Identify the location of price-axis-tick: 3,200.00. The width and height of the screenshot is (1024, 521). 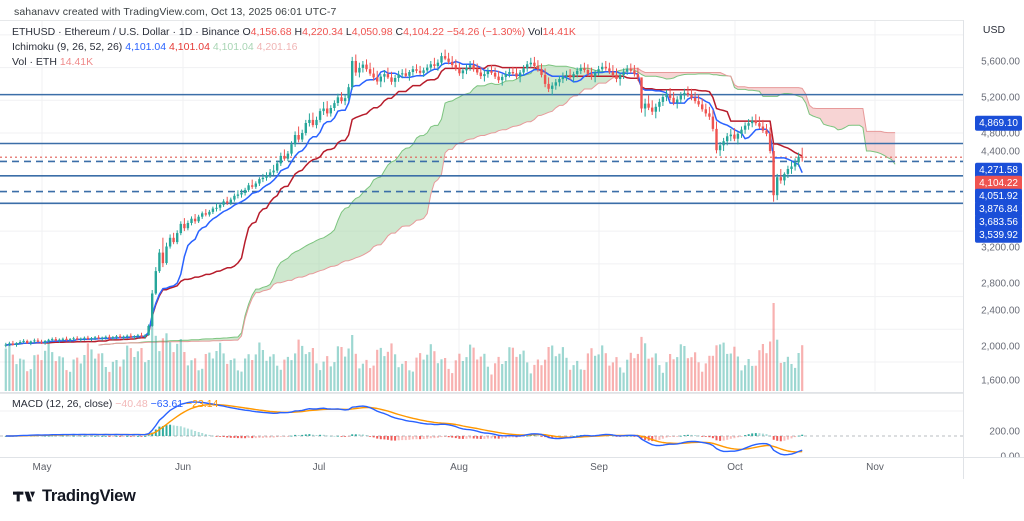
(1000, 248).